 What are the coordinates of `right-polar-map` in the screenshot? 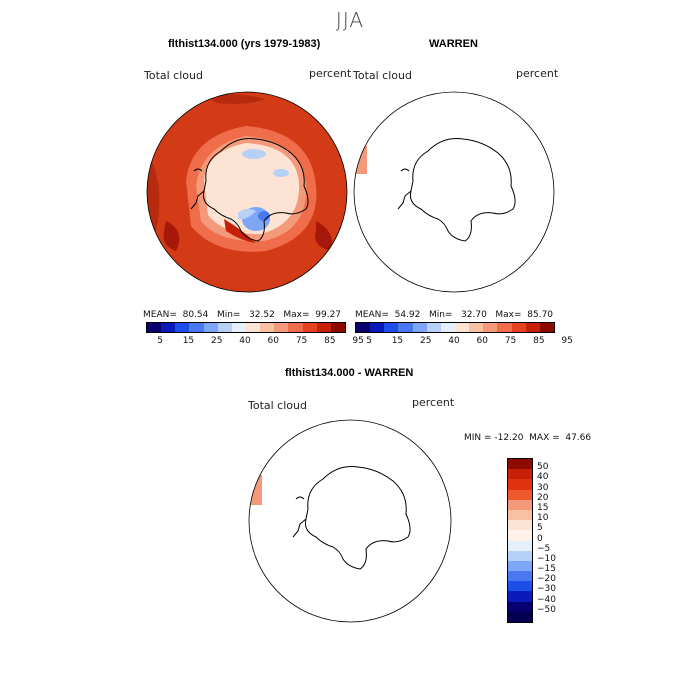 It's located at (454, 192).